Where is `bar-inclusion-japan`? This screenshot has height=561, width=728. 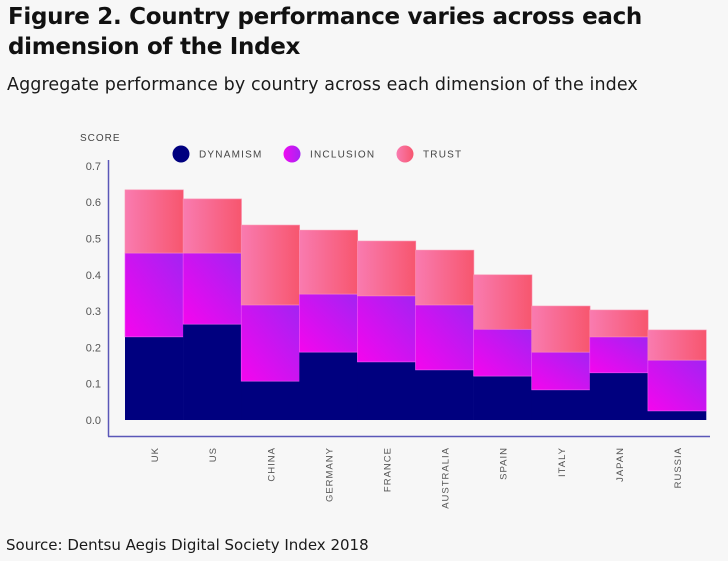 bar-inclusion-japan is located at coordinates (619, 355).